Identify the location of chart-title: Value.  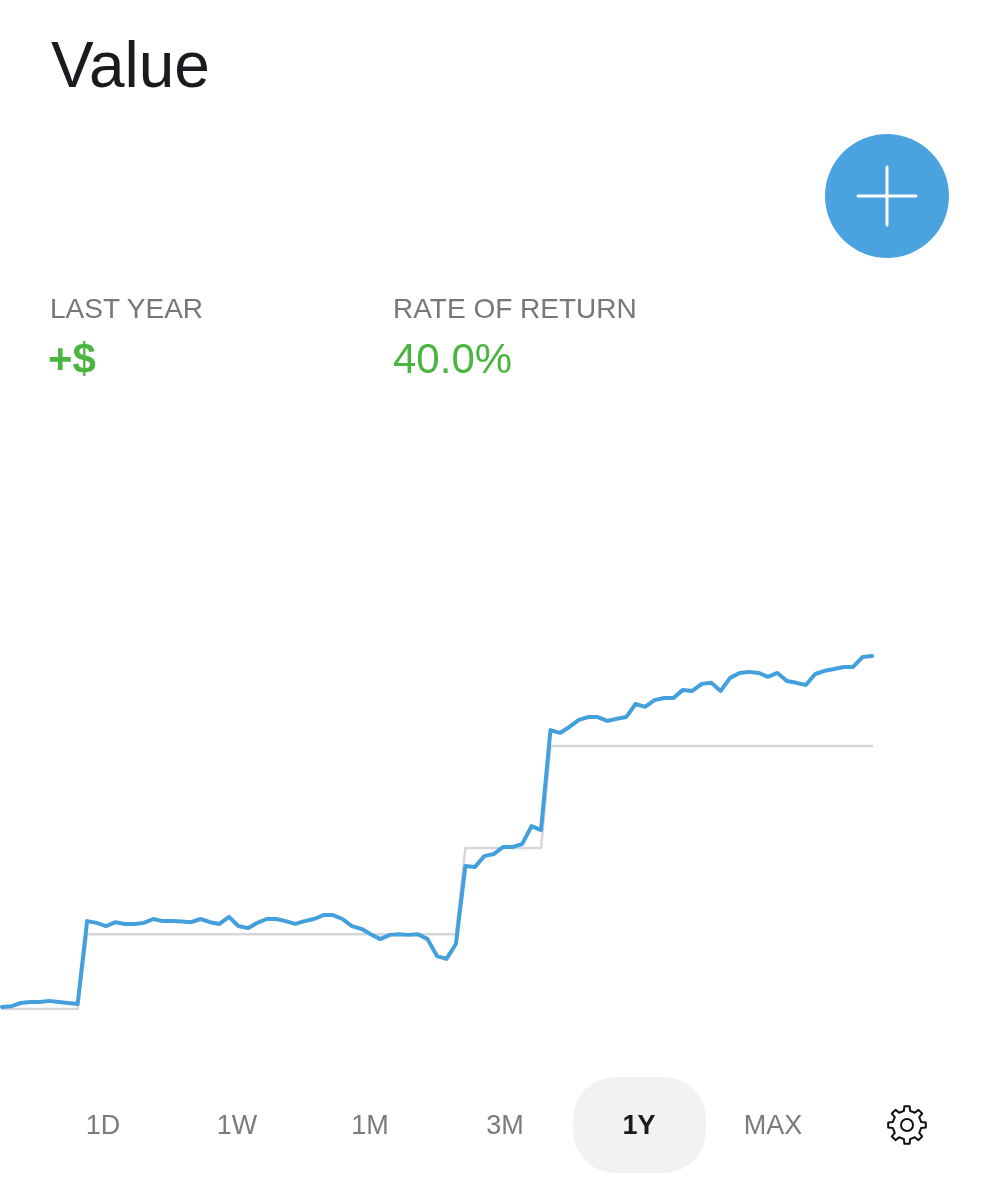
(130, 65).